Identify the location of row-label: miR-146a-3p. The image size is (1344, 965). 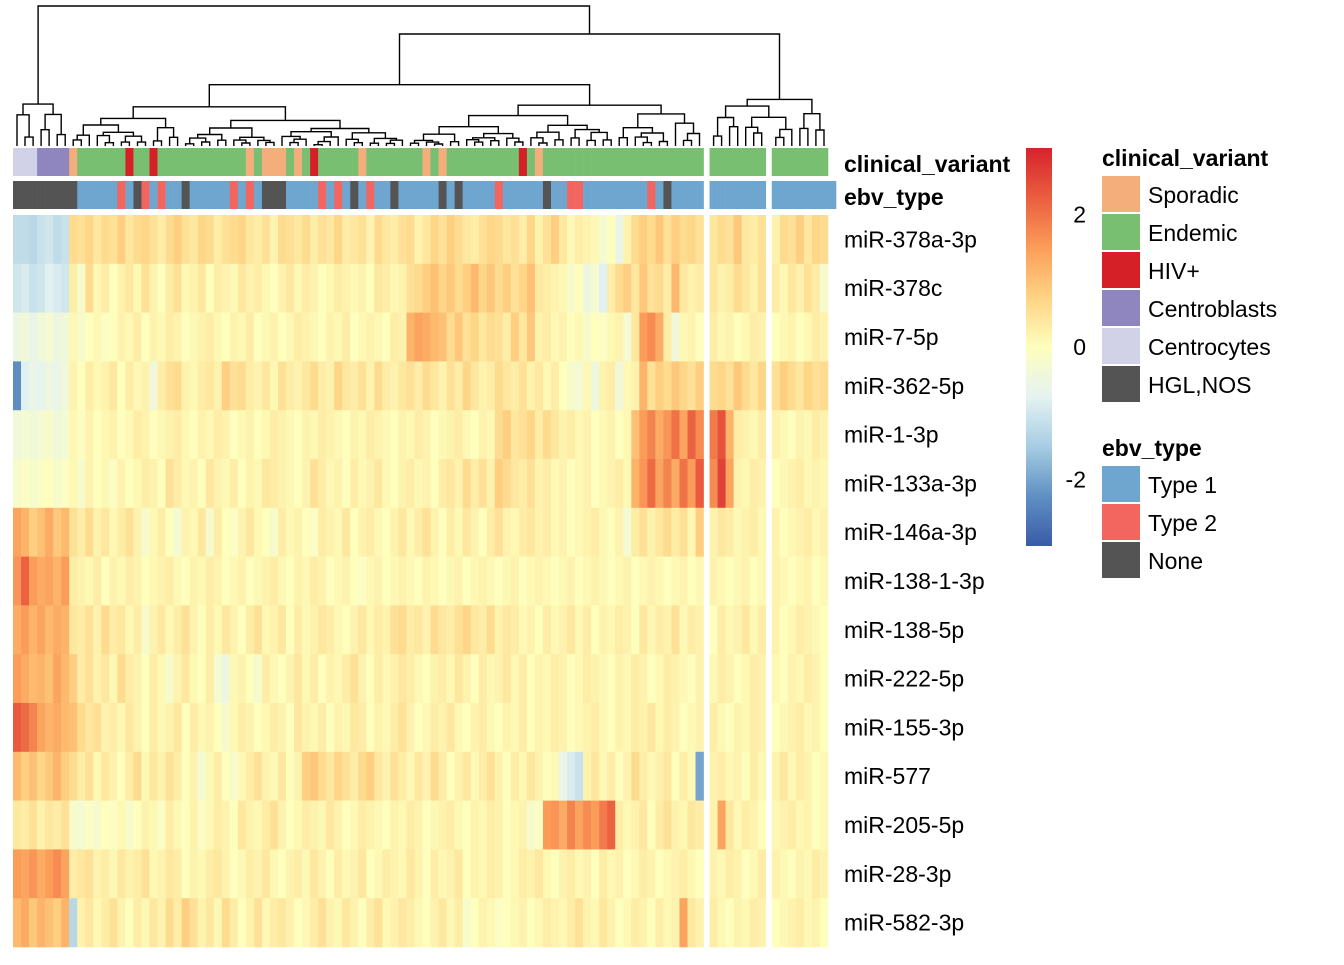
(910, 532).